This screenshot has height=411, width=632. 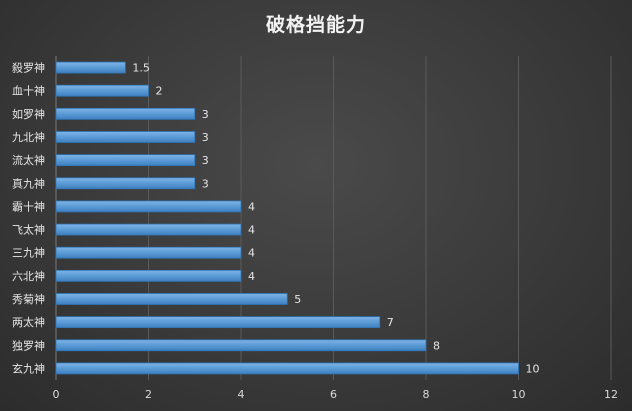 What do you see at coordinates (390, 322) in the screenshot?
I see `data-label: 7` at bounding box center [390, 322].